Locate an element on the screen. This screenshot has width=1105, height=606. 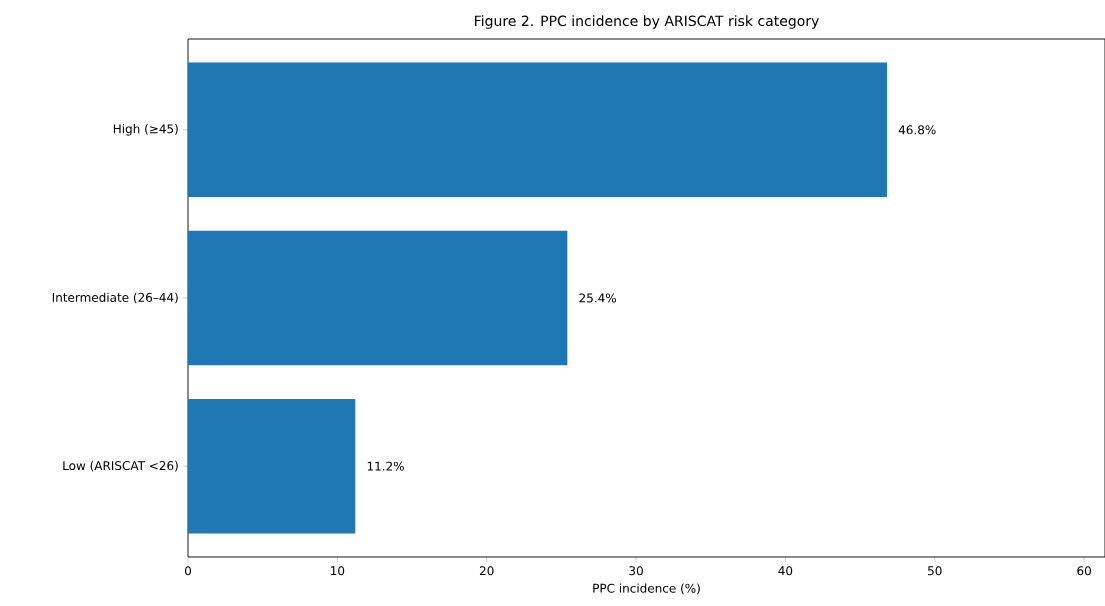
y-tick-label: High (≥45) is located at coordinates (145, 130).